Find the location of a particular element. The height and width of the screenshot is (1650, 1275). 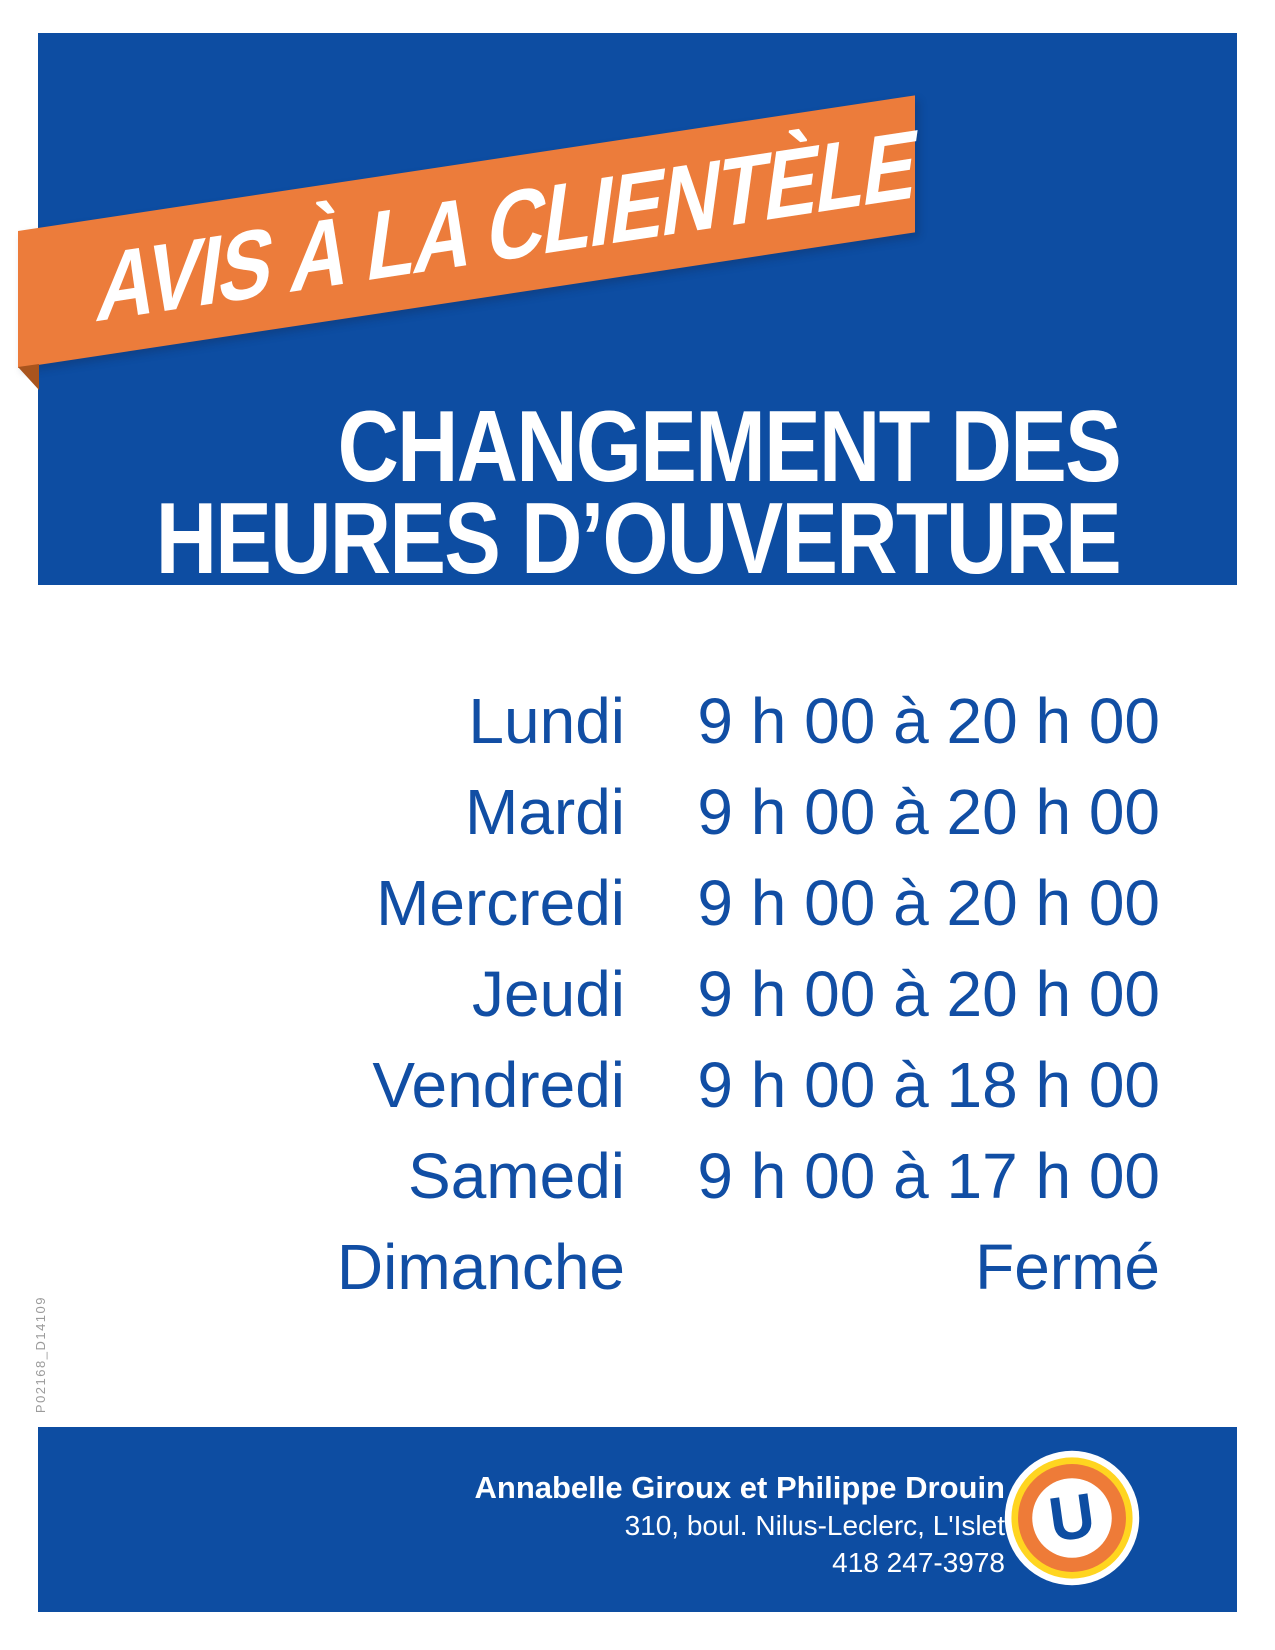

table-row: Dimanche Fermé is located at coordinates (705, 1267).